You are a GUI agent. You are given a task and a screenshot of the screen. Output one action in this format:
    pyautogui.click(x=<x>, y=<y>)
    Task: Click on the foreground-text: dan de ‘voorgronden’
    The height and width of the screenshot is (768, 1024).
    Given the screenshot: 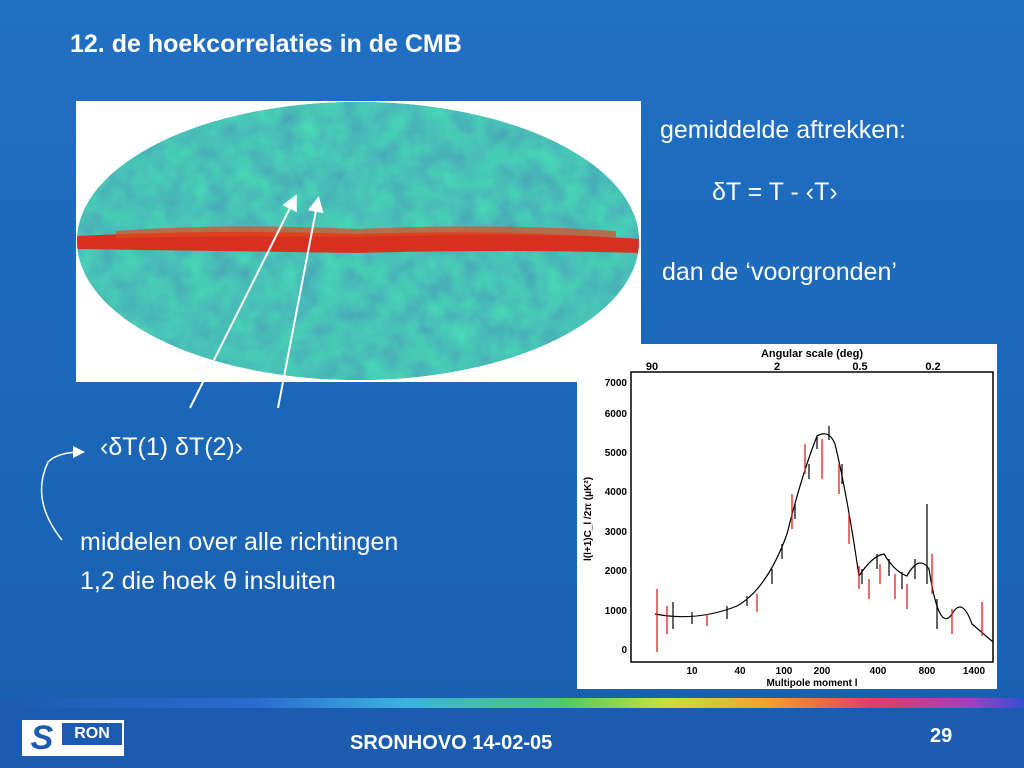 What is the action you would take?
    pyautogui.click(x=779, y=272)
    